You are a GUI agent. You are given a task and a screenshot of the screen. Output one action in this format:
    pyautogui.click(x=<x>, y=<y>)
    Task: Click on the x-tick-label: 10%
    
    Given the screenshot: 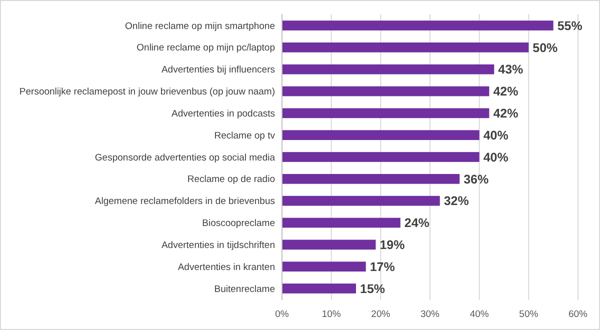 What is the action you would take?
    pyautogui.click(x=332, y=314)
    